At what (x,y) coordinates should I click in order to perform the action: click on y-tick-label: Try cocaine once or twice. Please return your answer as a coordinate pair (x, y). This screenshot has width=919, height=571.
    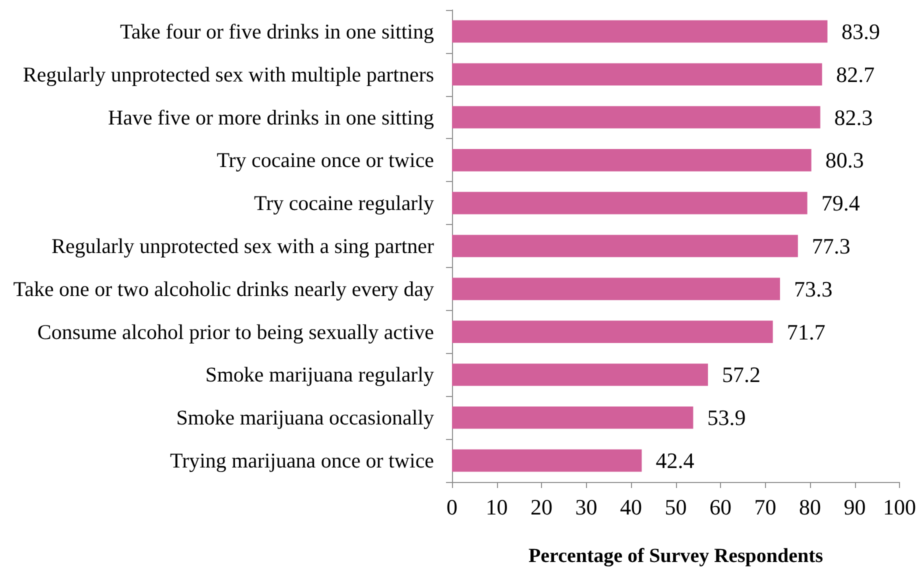
    Looking at the image, I should click on (325, 160).